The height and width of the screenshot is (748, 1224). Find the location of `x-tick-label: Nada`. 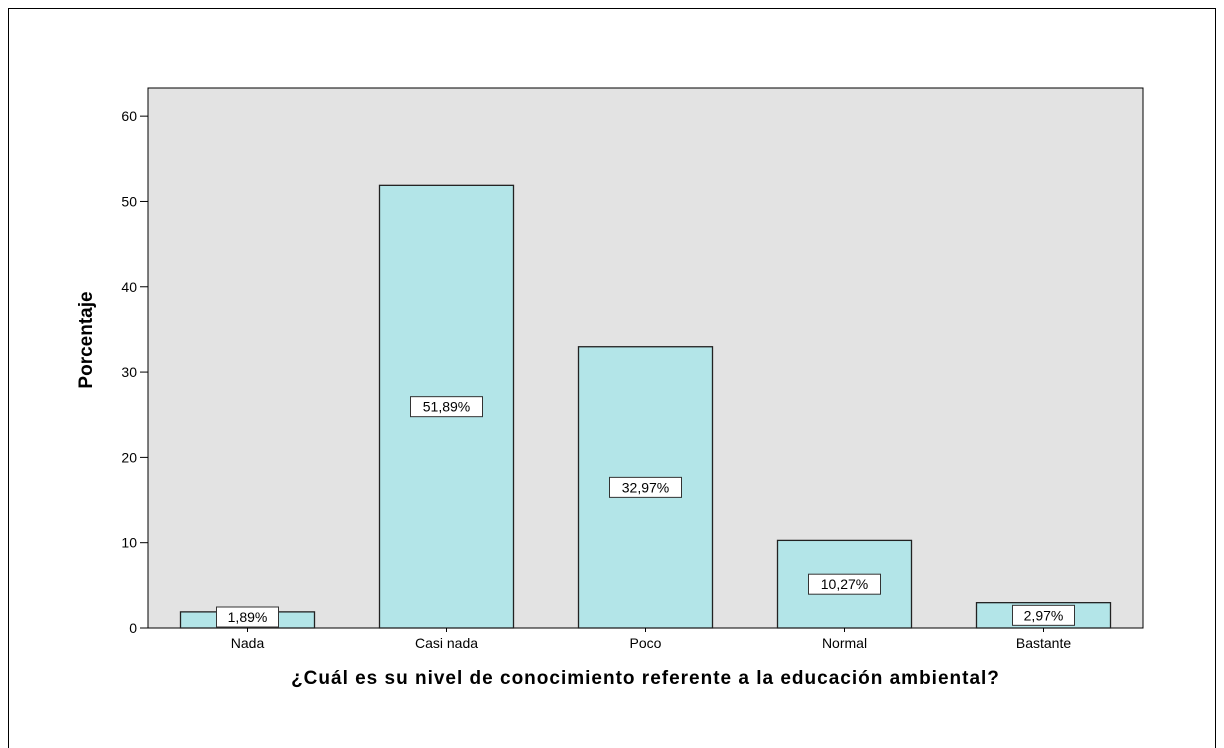

x-tick-label: Nada is located at coordinates (248, 643).